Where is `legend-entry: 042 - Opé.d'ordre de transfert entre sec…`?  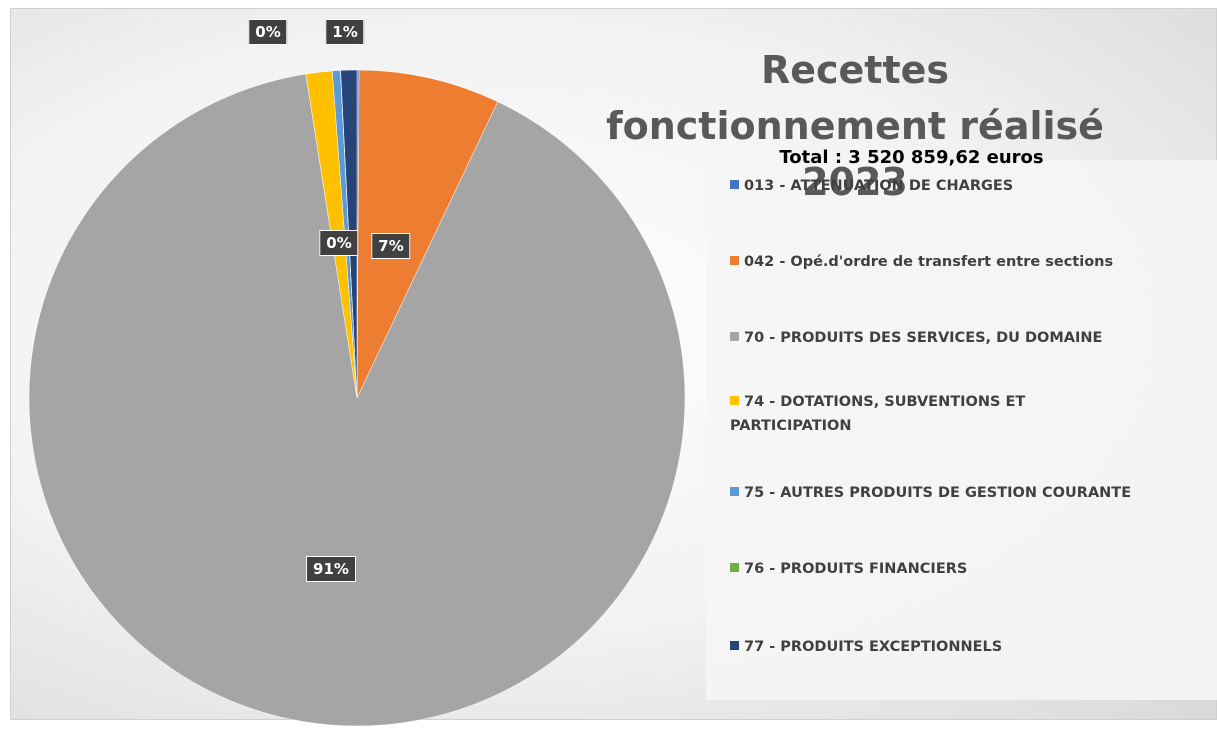
legend-entry: 042 - Opé.d'ordre de transfert entre sec… is located at coordinates (970, 262).